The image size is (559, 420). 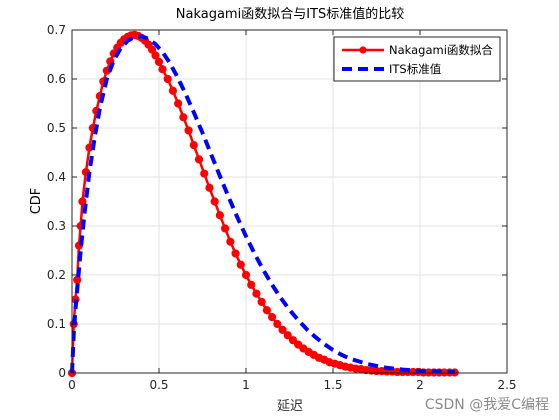 What do you see at coordinates (246, 385) in the screenshot?
I see `x-tick-label: 1` at bounding box center [246, 385].